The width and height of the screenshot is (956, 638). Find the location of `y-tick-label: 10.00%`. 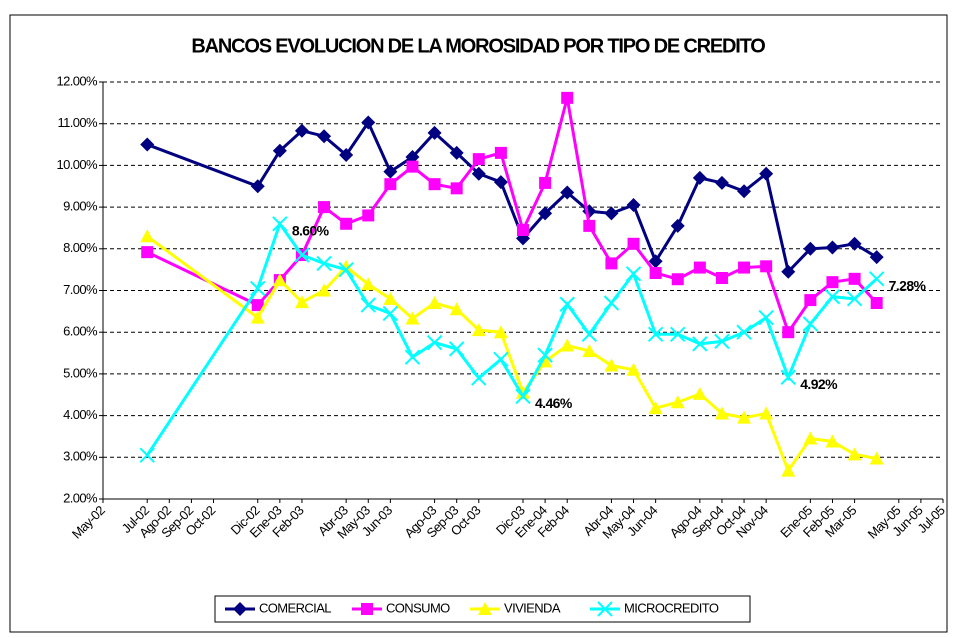

y-tick-label: 10.00% is located at coordinates (78, 164).